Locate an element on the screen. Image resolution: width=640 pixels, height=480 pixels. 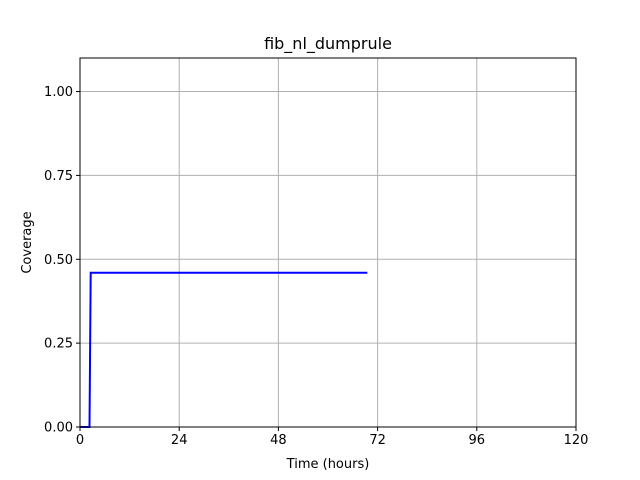
x-tick-label: 24 is located at coordinates (179, 440).